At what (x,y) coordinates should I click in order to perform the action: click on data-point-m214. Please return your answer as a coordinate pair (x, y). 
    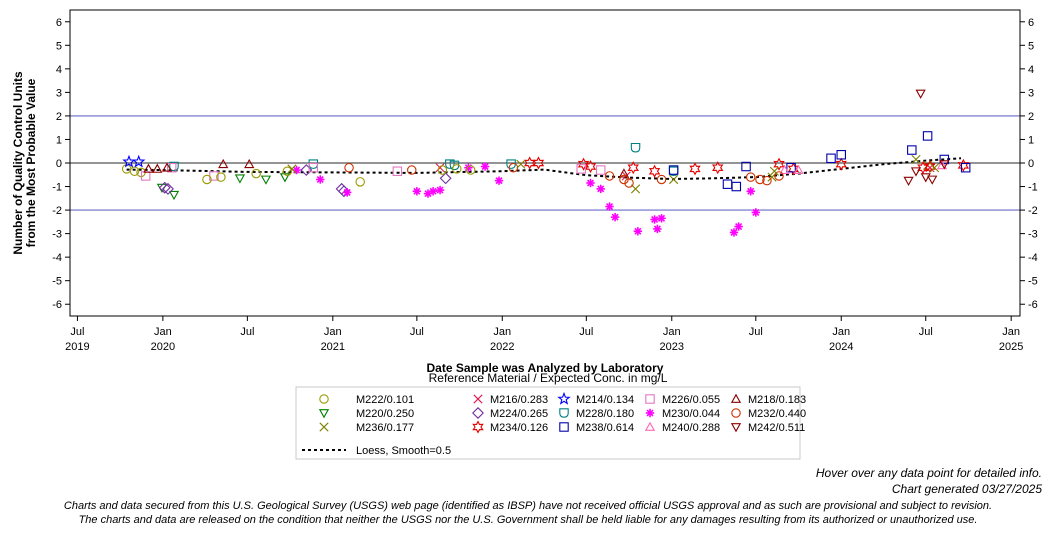
    Looking at the image, I should click on (139, 161).